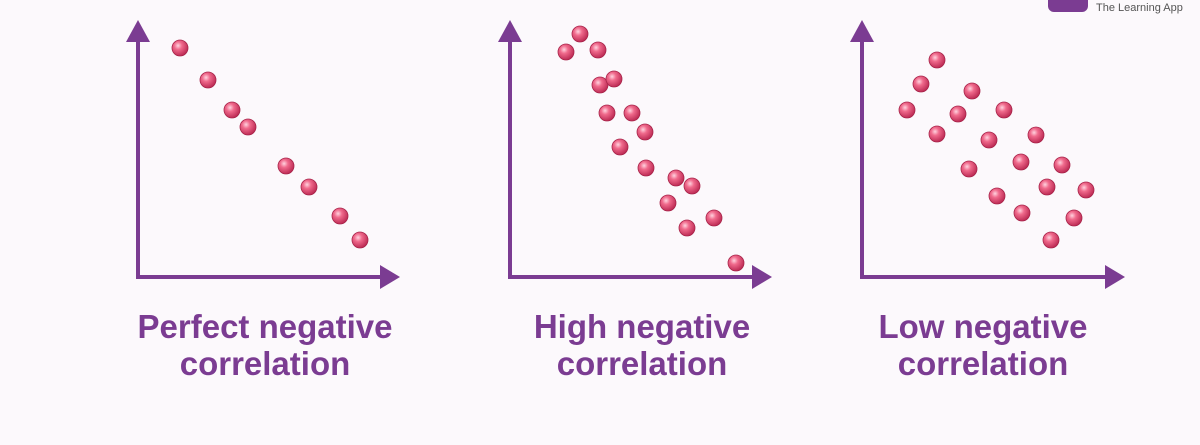  What do you see at coordinates (1068, 6) in the screenshot?
I see `logo-icon` at bounding box center [1068, 6].